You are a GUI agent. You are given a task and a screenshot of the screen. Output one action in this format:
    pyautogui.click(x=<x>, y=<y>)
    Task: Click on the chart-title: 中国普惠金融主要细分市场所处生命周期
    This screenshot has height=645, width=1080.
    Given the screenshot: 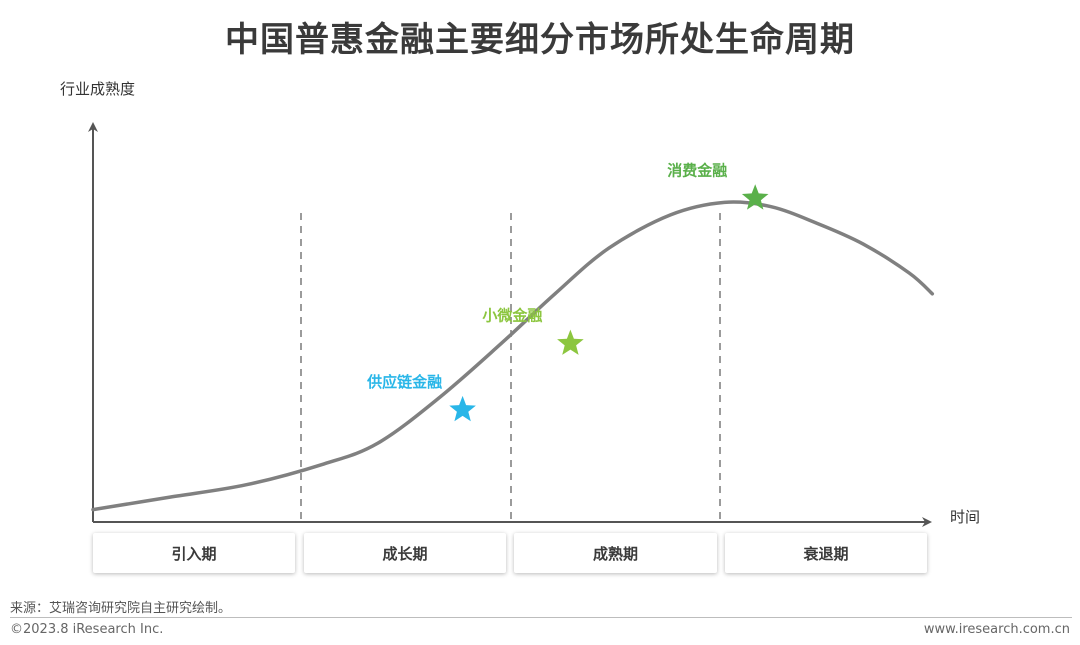 What is the action you would take?
    pyautogui.click(x=540, y=40)
    